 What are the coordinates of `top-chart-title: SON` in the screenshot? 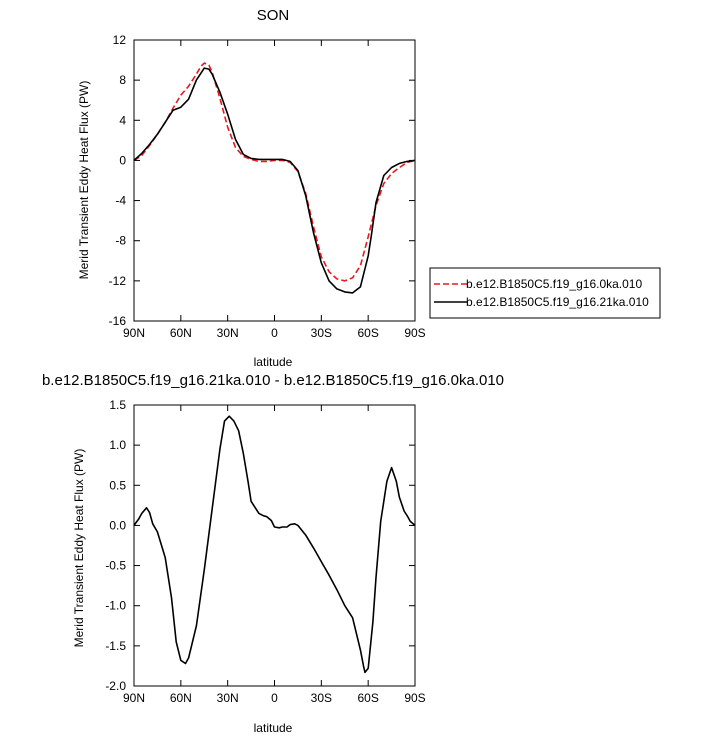 It's located at (273, 15).